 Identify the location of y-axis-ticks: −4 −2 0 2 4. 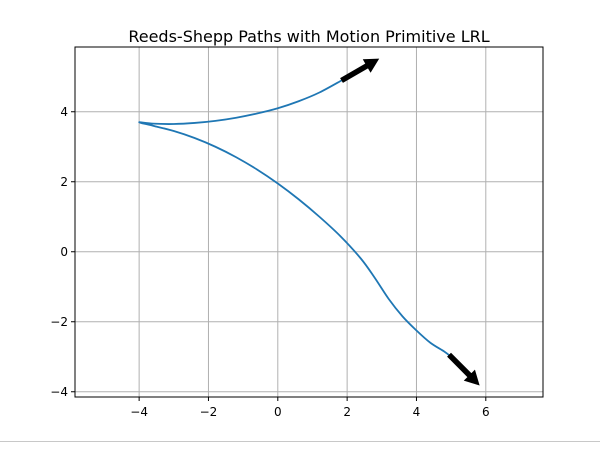
(62, 252).